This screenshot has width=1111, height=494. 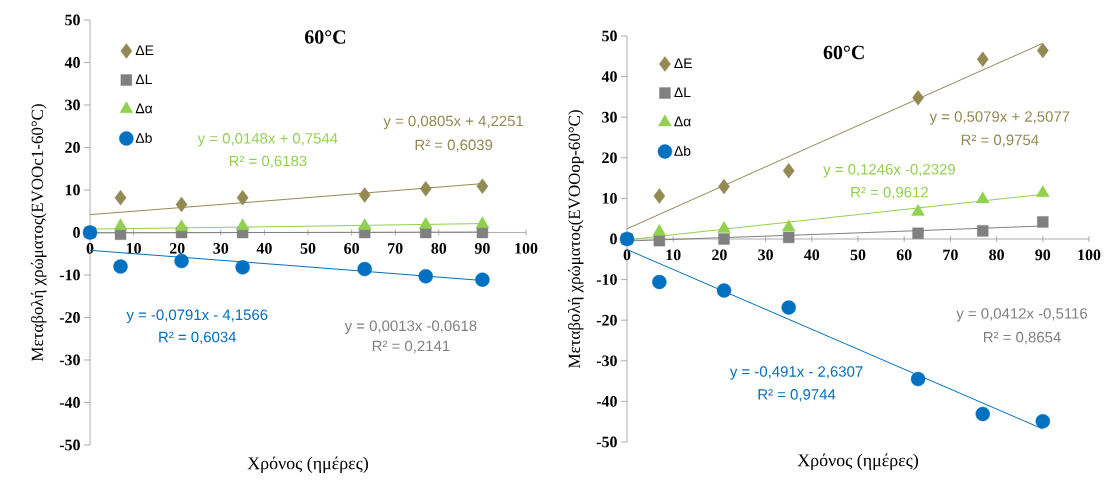 I want to click on y-axis-title: Μεταβολή χρώματος(EVOOc1-60°C), so click(x=38, y=233).